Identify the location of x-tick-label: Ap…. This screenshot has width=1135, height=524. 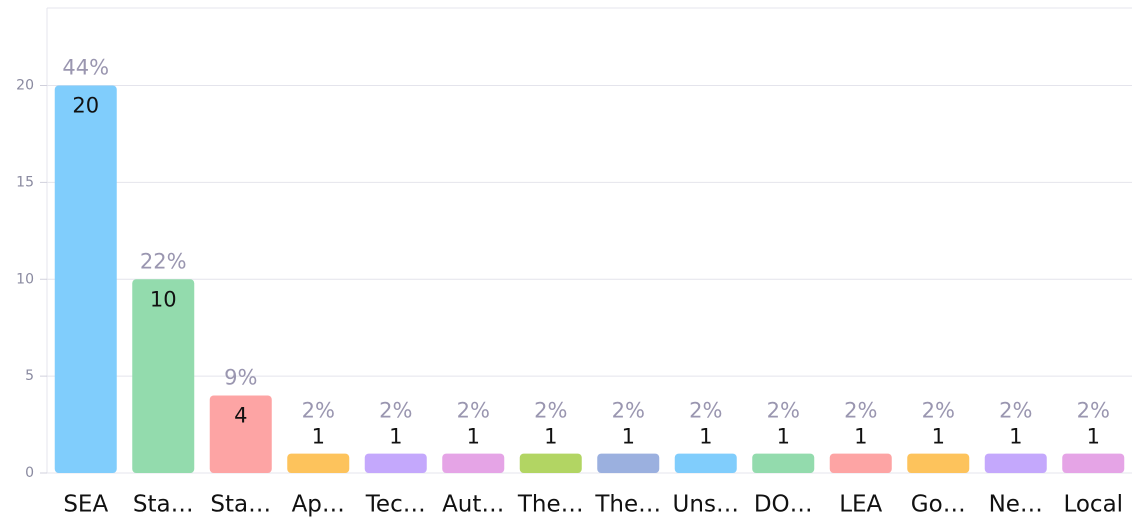
(318, 505).